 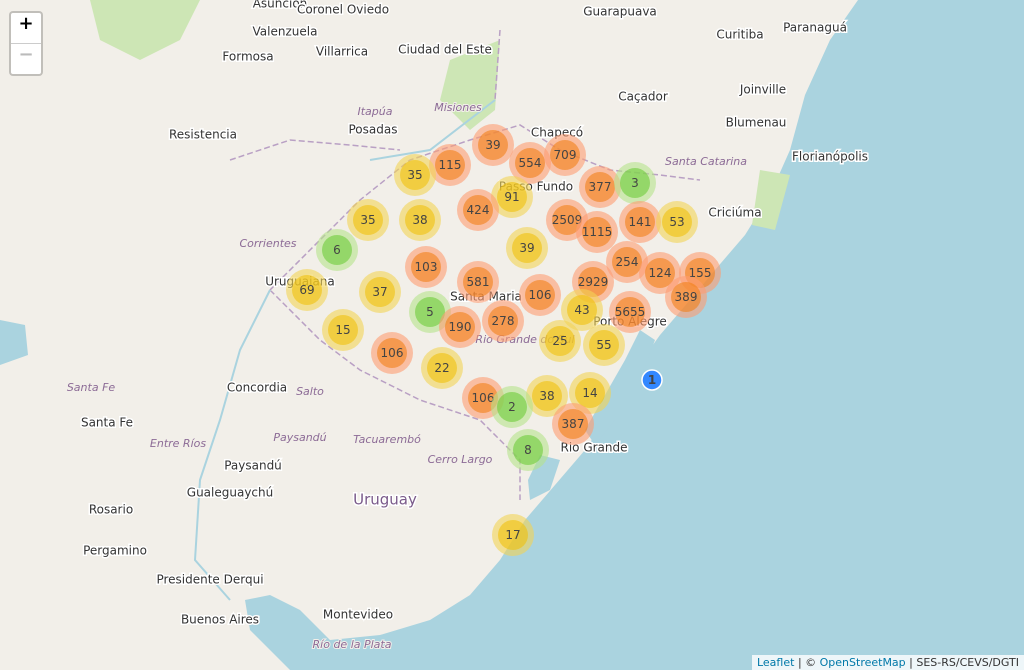 I want to click on cluster-count: 25, so click(x=559, y=341).